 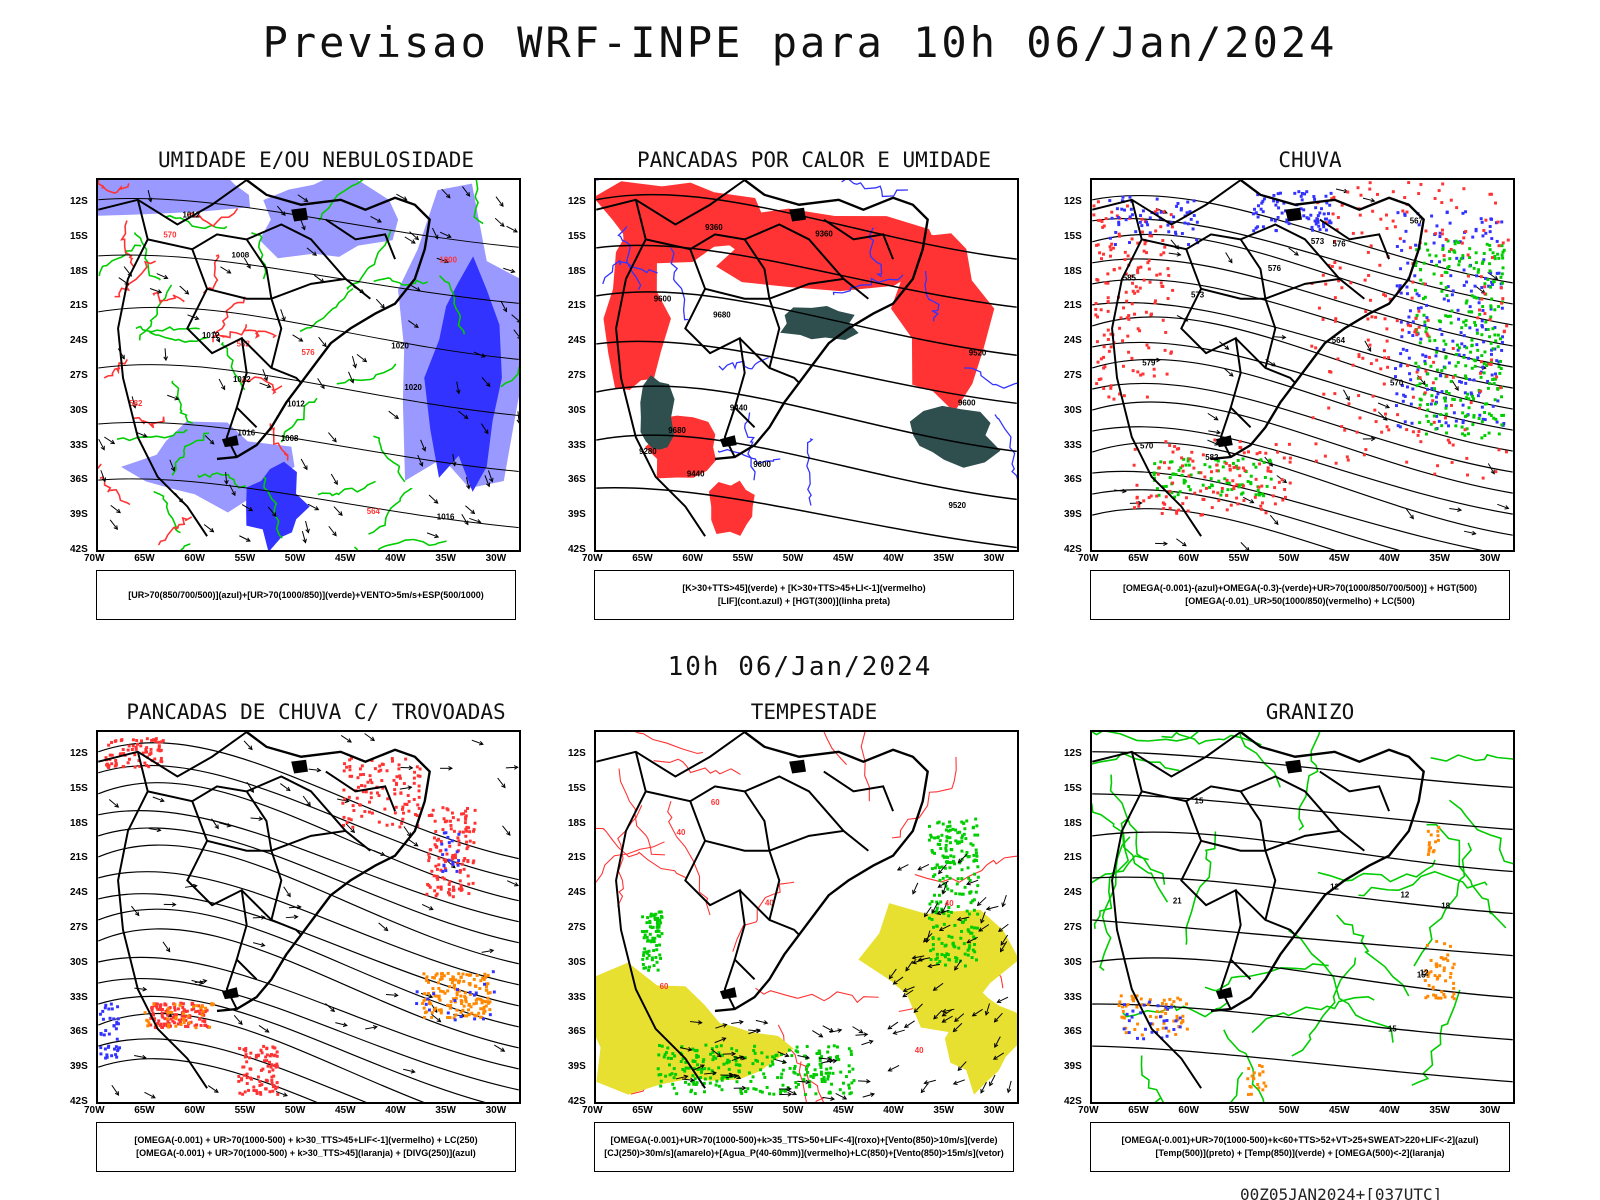 What do you see at coordinates (1417, 221) in the screenshot?
I see `contour-label: 567` at bounding box center [1417, 221].